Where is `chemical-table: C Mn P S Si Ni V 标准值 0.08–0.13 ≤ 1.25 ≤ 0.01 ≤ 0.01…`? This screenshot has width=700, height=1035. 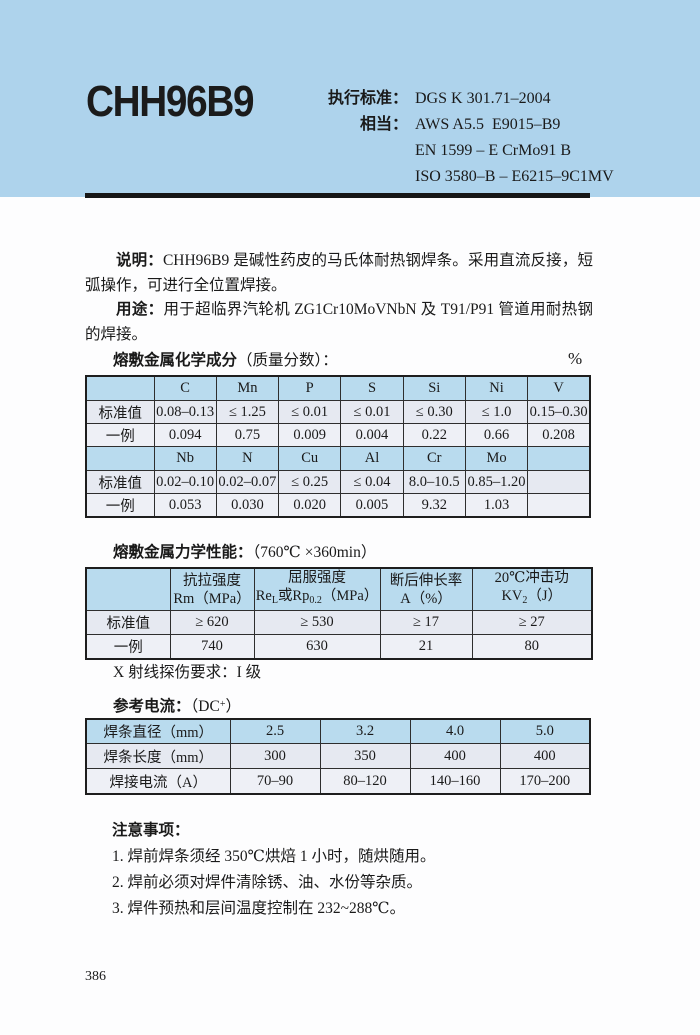 chemical-table: C Mn P S Si Ni V 标准值 0.08–0.13 ≤ 1.25 ≤ 0.01 ≤ 0.01… is located at coordinates (338, 446).